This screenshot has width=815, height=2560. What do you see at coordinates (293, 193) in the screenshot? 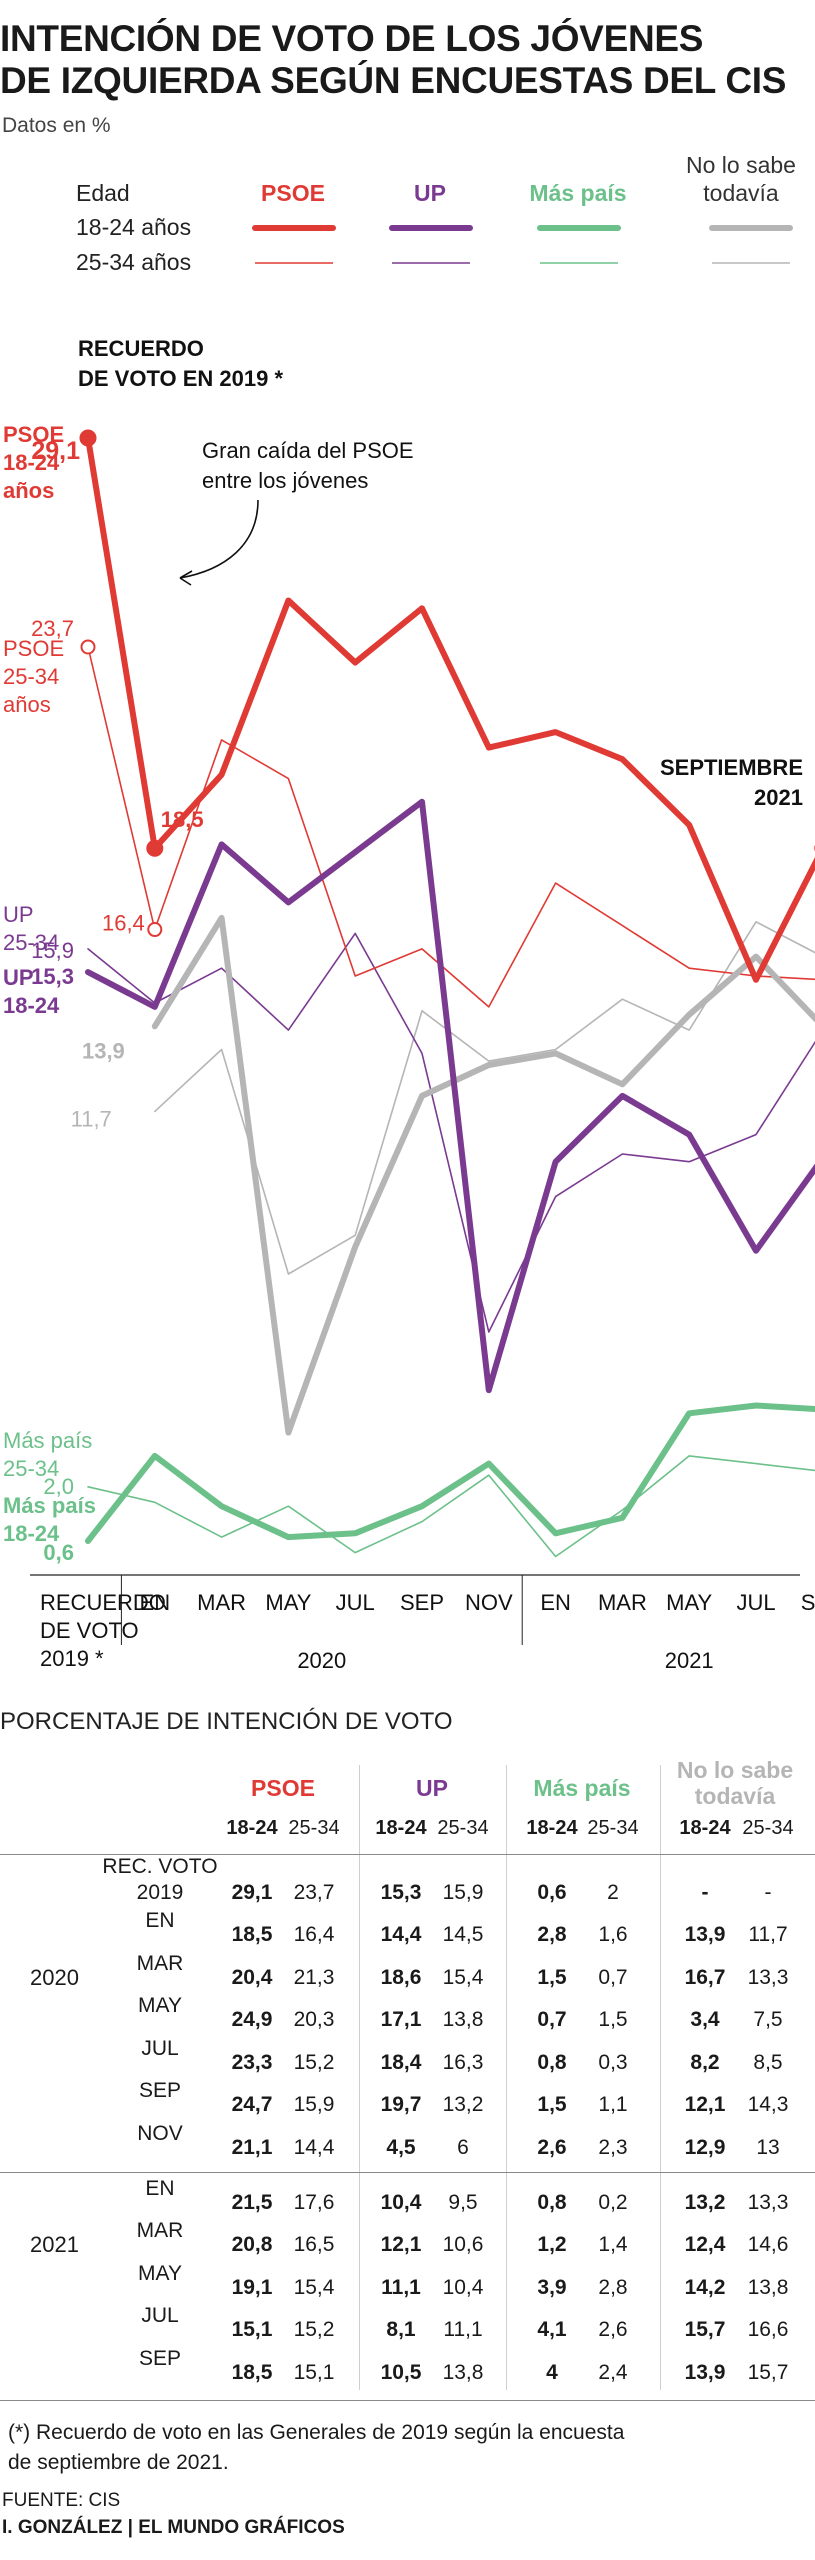
I see `legend-psoe-label: PSOE` at bounding box center [293, 193].